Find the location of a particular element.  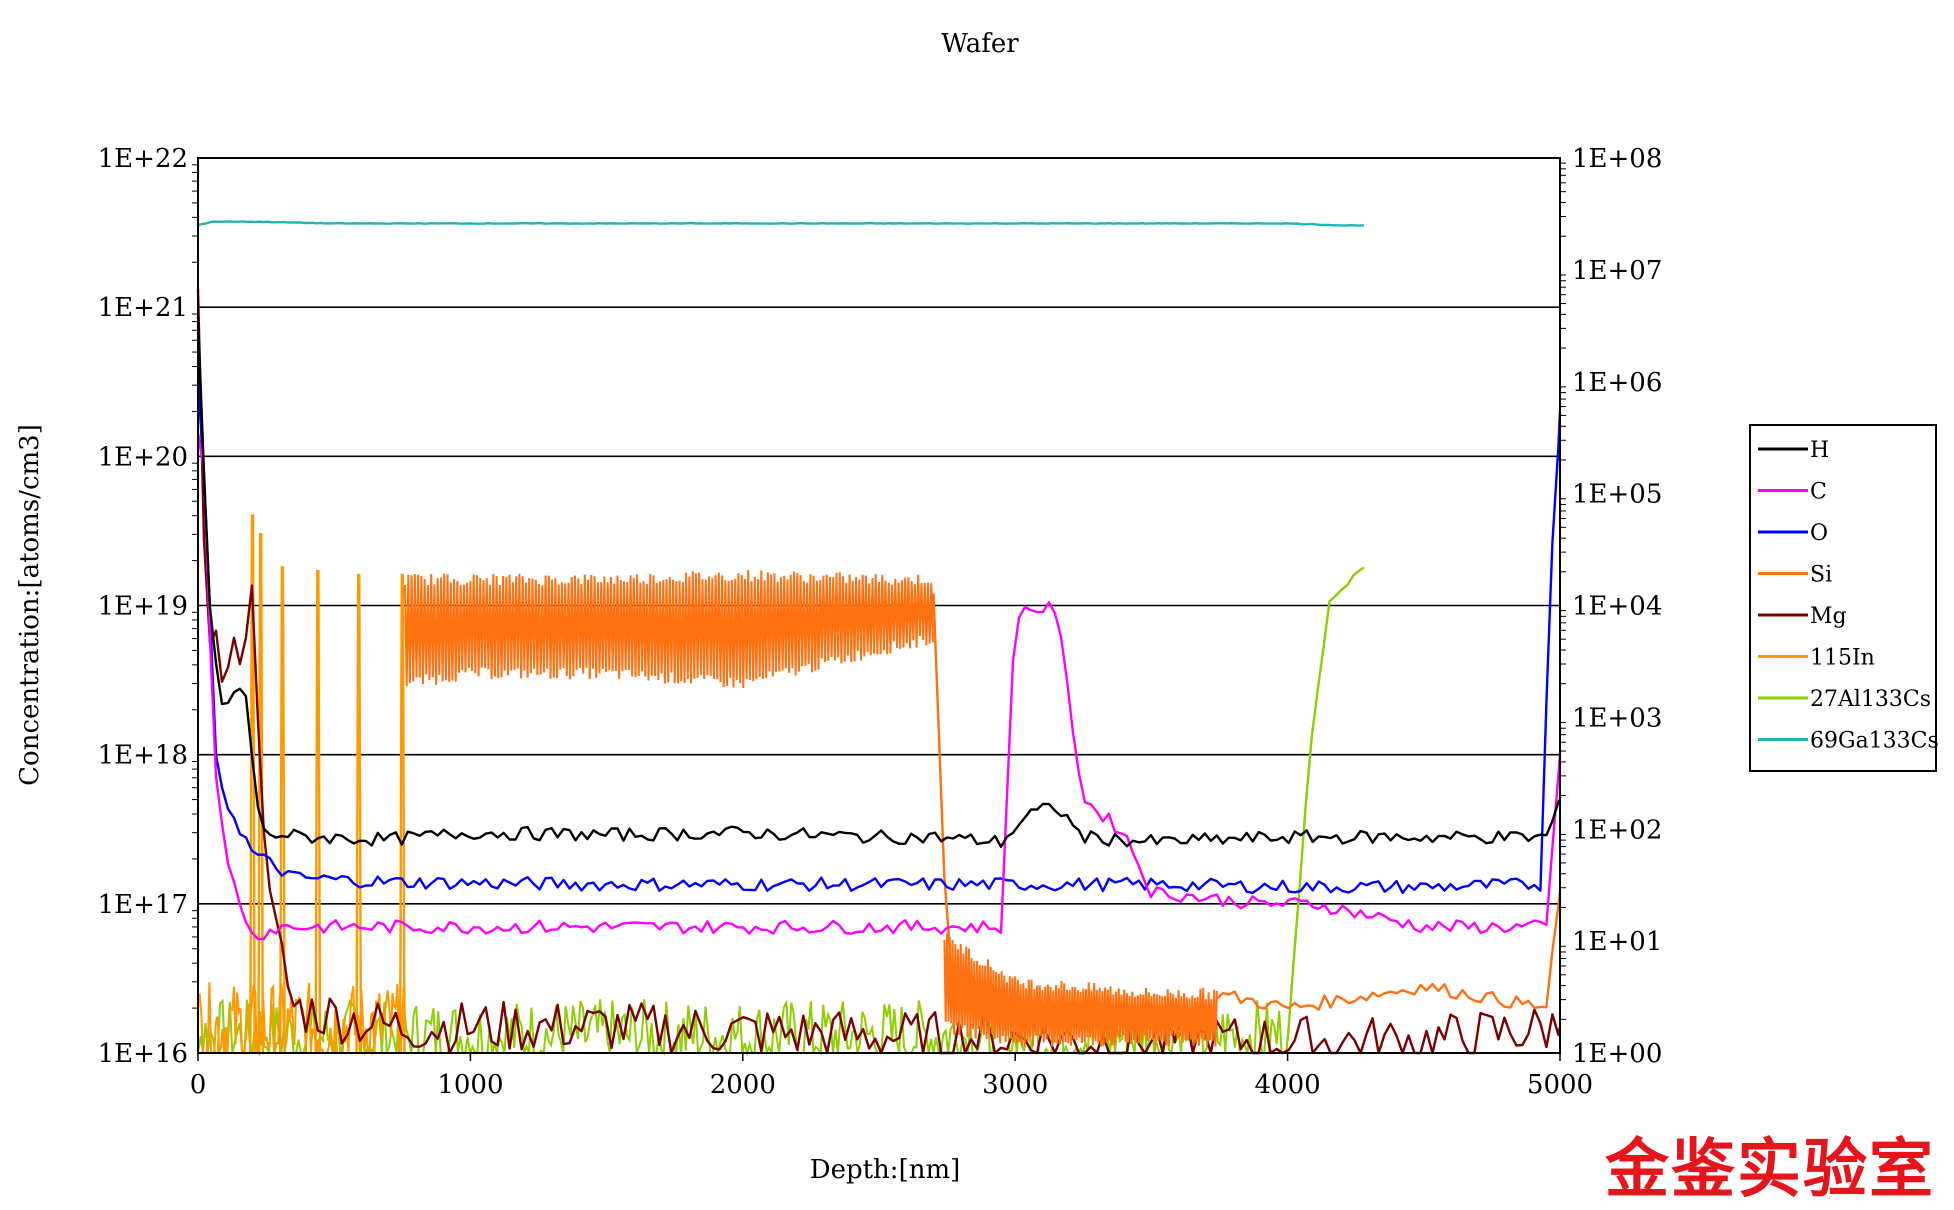

y-tick-label: 1E+21 is located at coordinates (143, 308).